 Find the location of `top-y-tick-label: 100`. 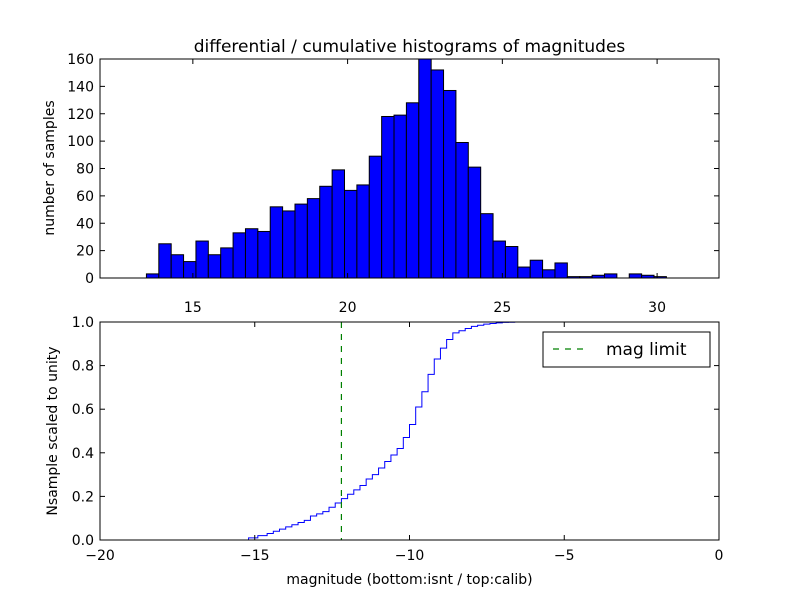

top-y-tick-label: 100 is located at coordinates (80, 142).